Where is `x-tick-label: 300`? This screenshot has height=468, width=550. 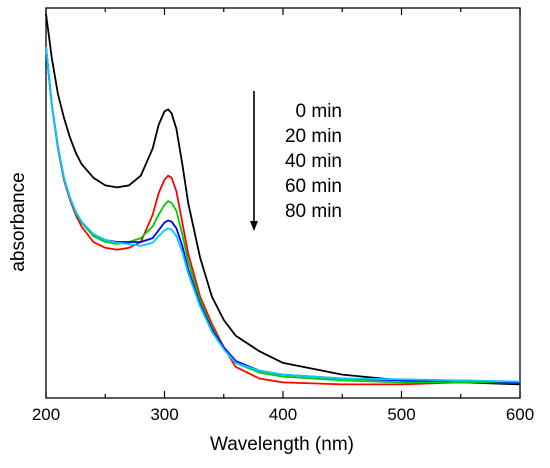 x-tick-label: 300 is located at coordinates (164, 414).